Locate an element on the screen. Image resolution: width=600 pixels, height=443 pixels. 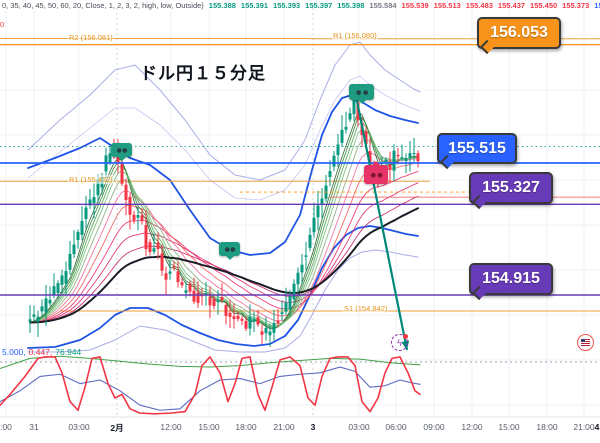
chart-title-note: ドル円１５分足 is located at coordinates (203, 73).